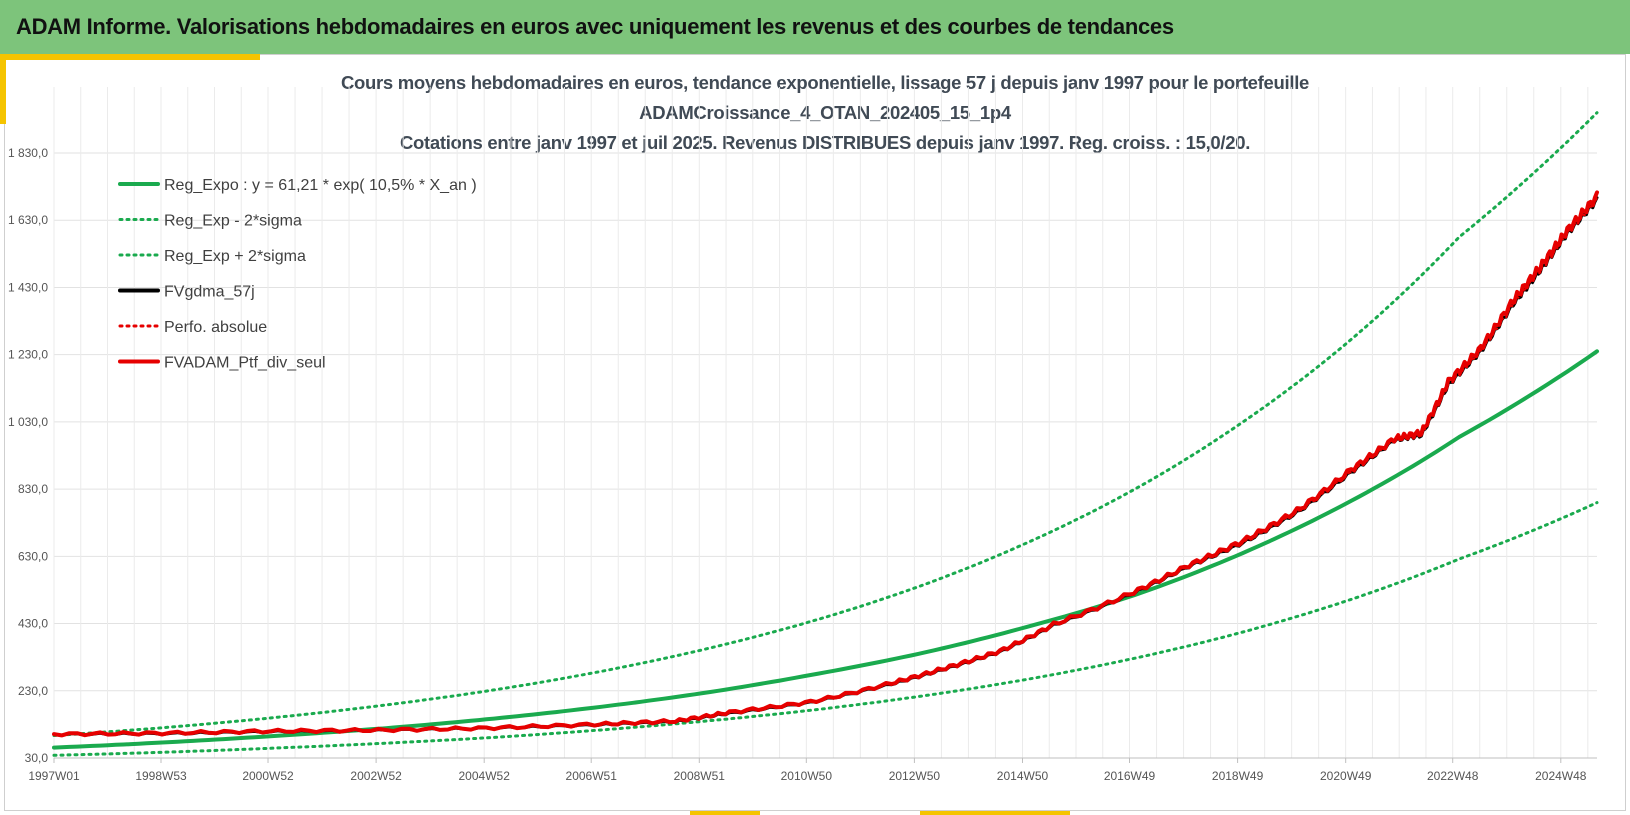  Describe the element at coordinates (209, 292) in the screenshot. I see `legend-label: FVgdma_57j` at that location.